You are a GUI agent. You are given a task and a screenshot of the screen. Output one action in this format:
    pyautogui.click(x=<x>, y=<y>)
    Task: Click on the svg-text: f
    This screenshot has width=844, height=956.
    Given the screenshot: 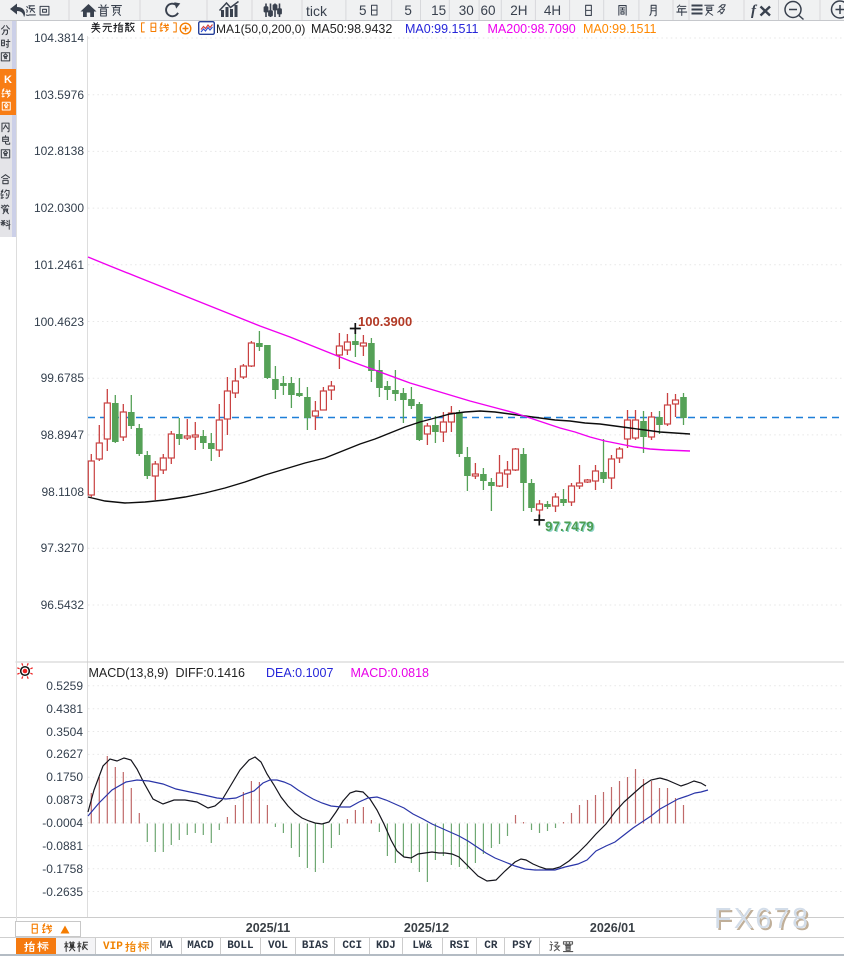 What is the action you would take?
    pyautogui.click(x=754, y=11)
    